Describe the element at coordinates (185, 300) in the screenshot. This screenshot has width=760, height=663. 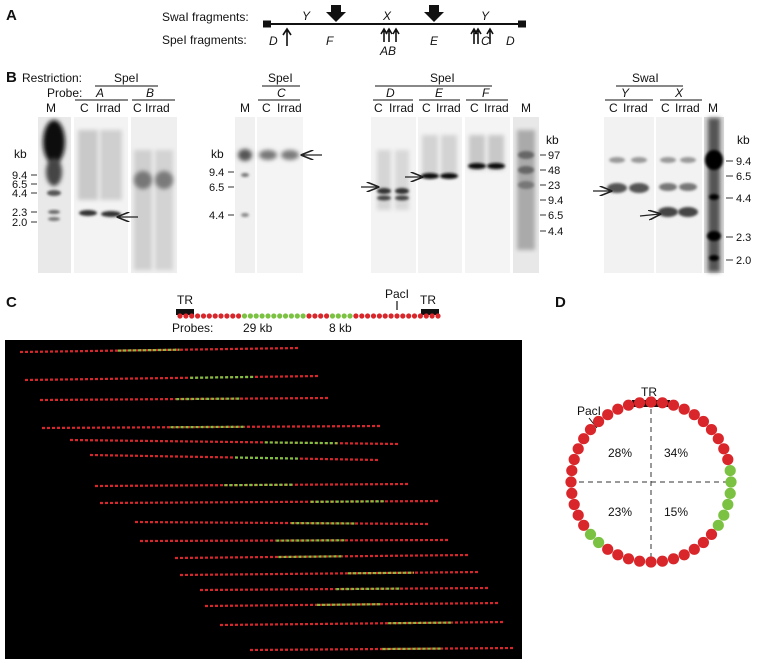
I see `tr-label-left: TR` at that location.